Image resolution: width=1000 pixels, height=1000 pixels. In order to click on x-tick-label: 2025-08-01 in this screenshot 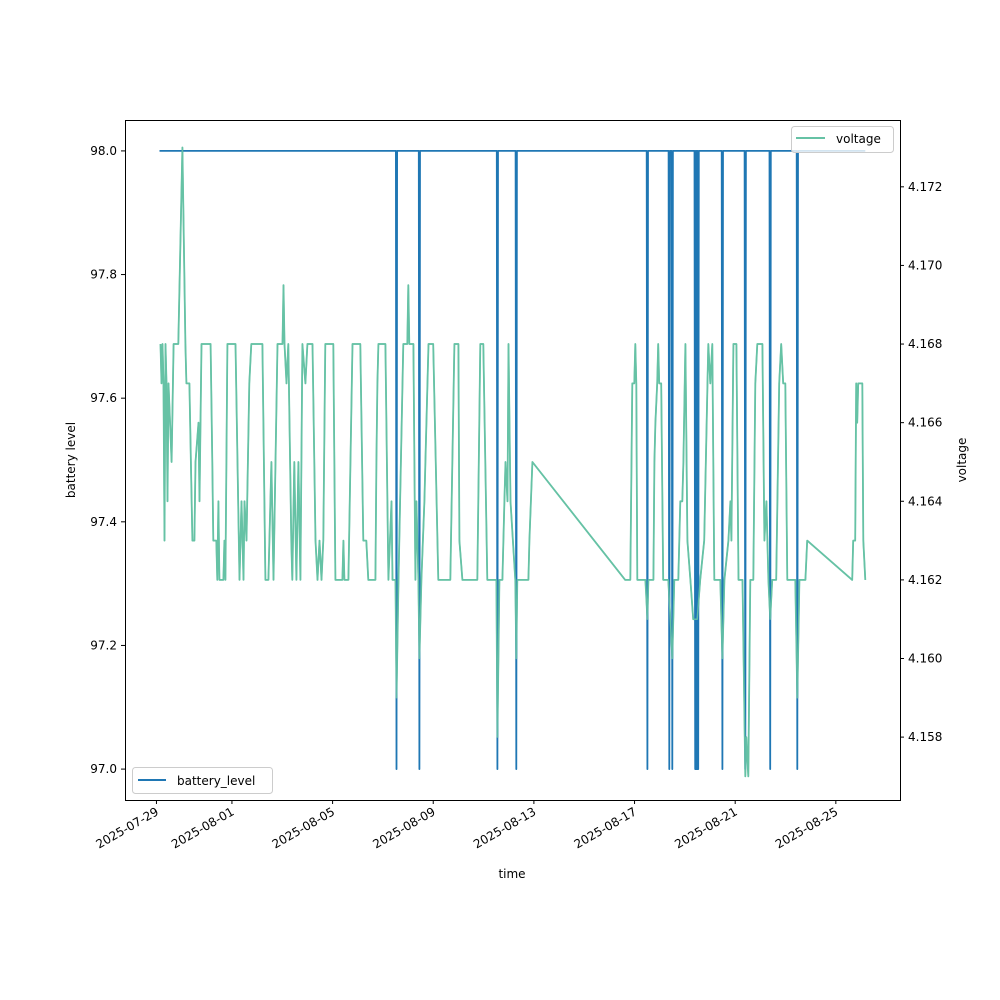, I will do `click(202, 827)`.